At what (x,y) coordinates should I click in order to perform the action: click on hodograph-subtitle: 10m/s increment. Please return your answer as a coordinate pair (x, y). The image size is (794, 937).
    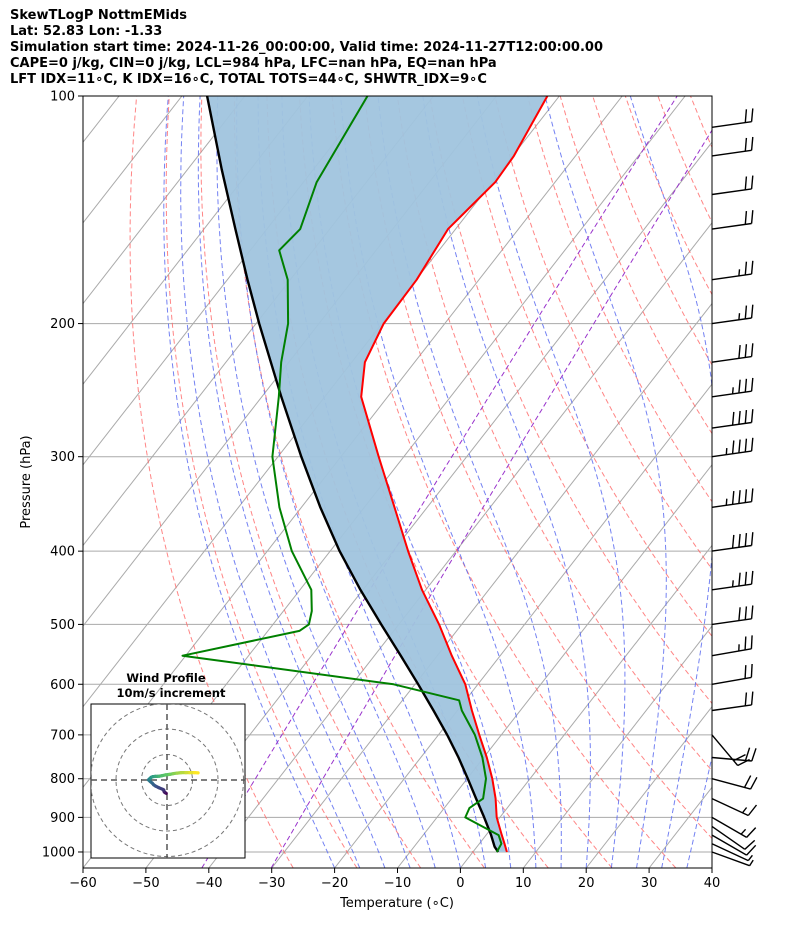
    Looking at the image, I should click on (171, 693).